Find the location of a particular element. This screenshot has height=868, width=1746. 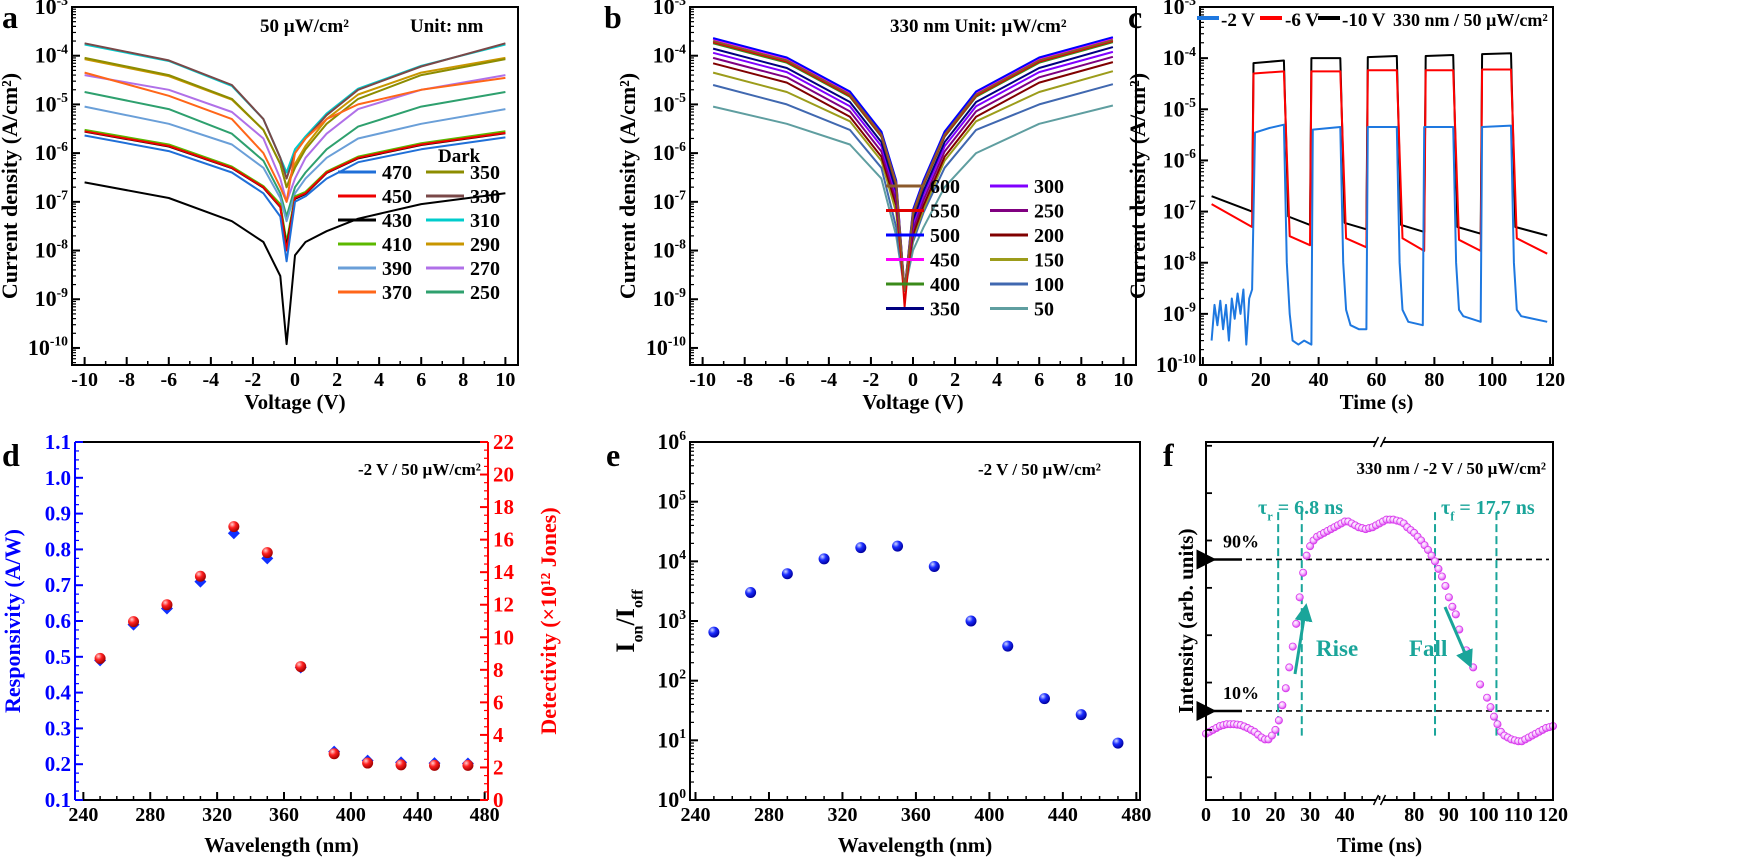

text-part: -5 is located at coordinates (1191, 102).